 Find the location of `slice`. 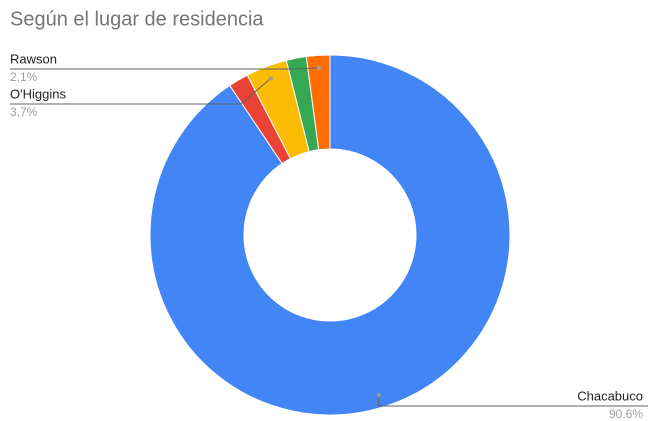

slice is located at coordinates (318, 102).